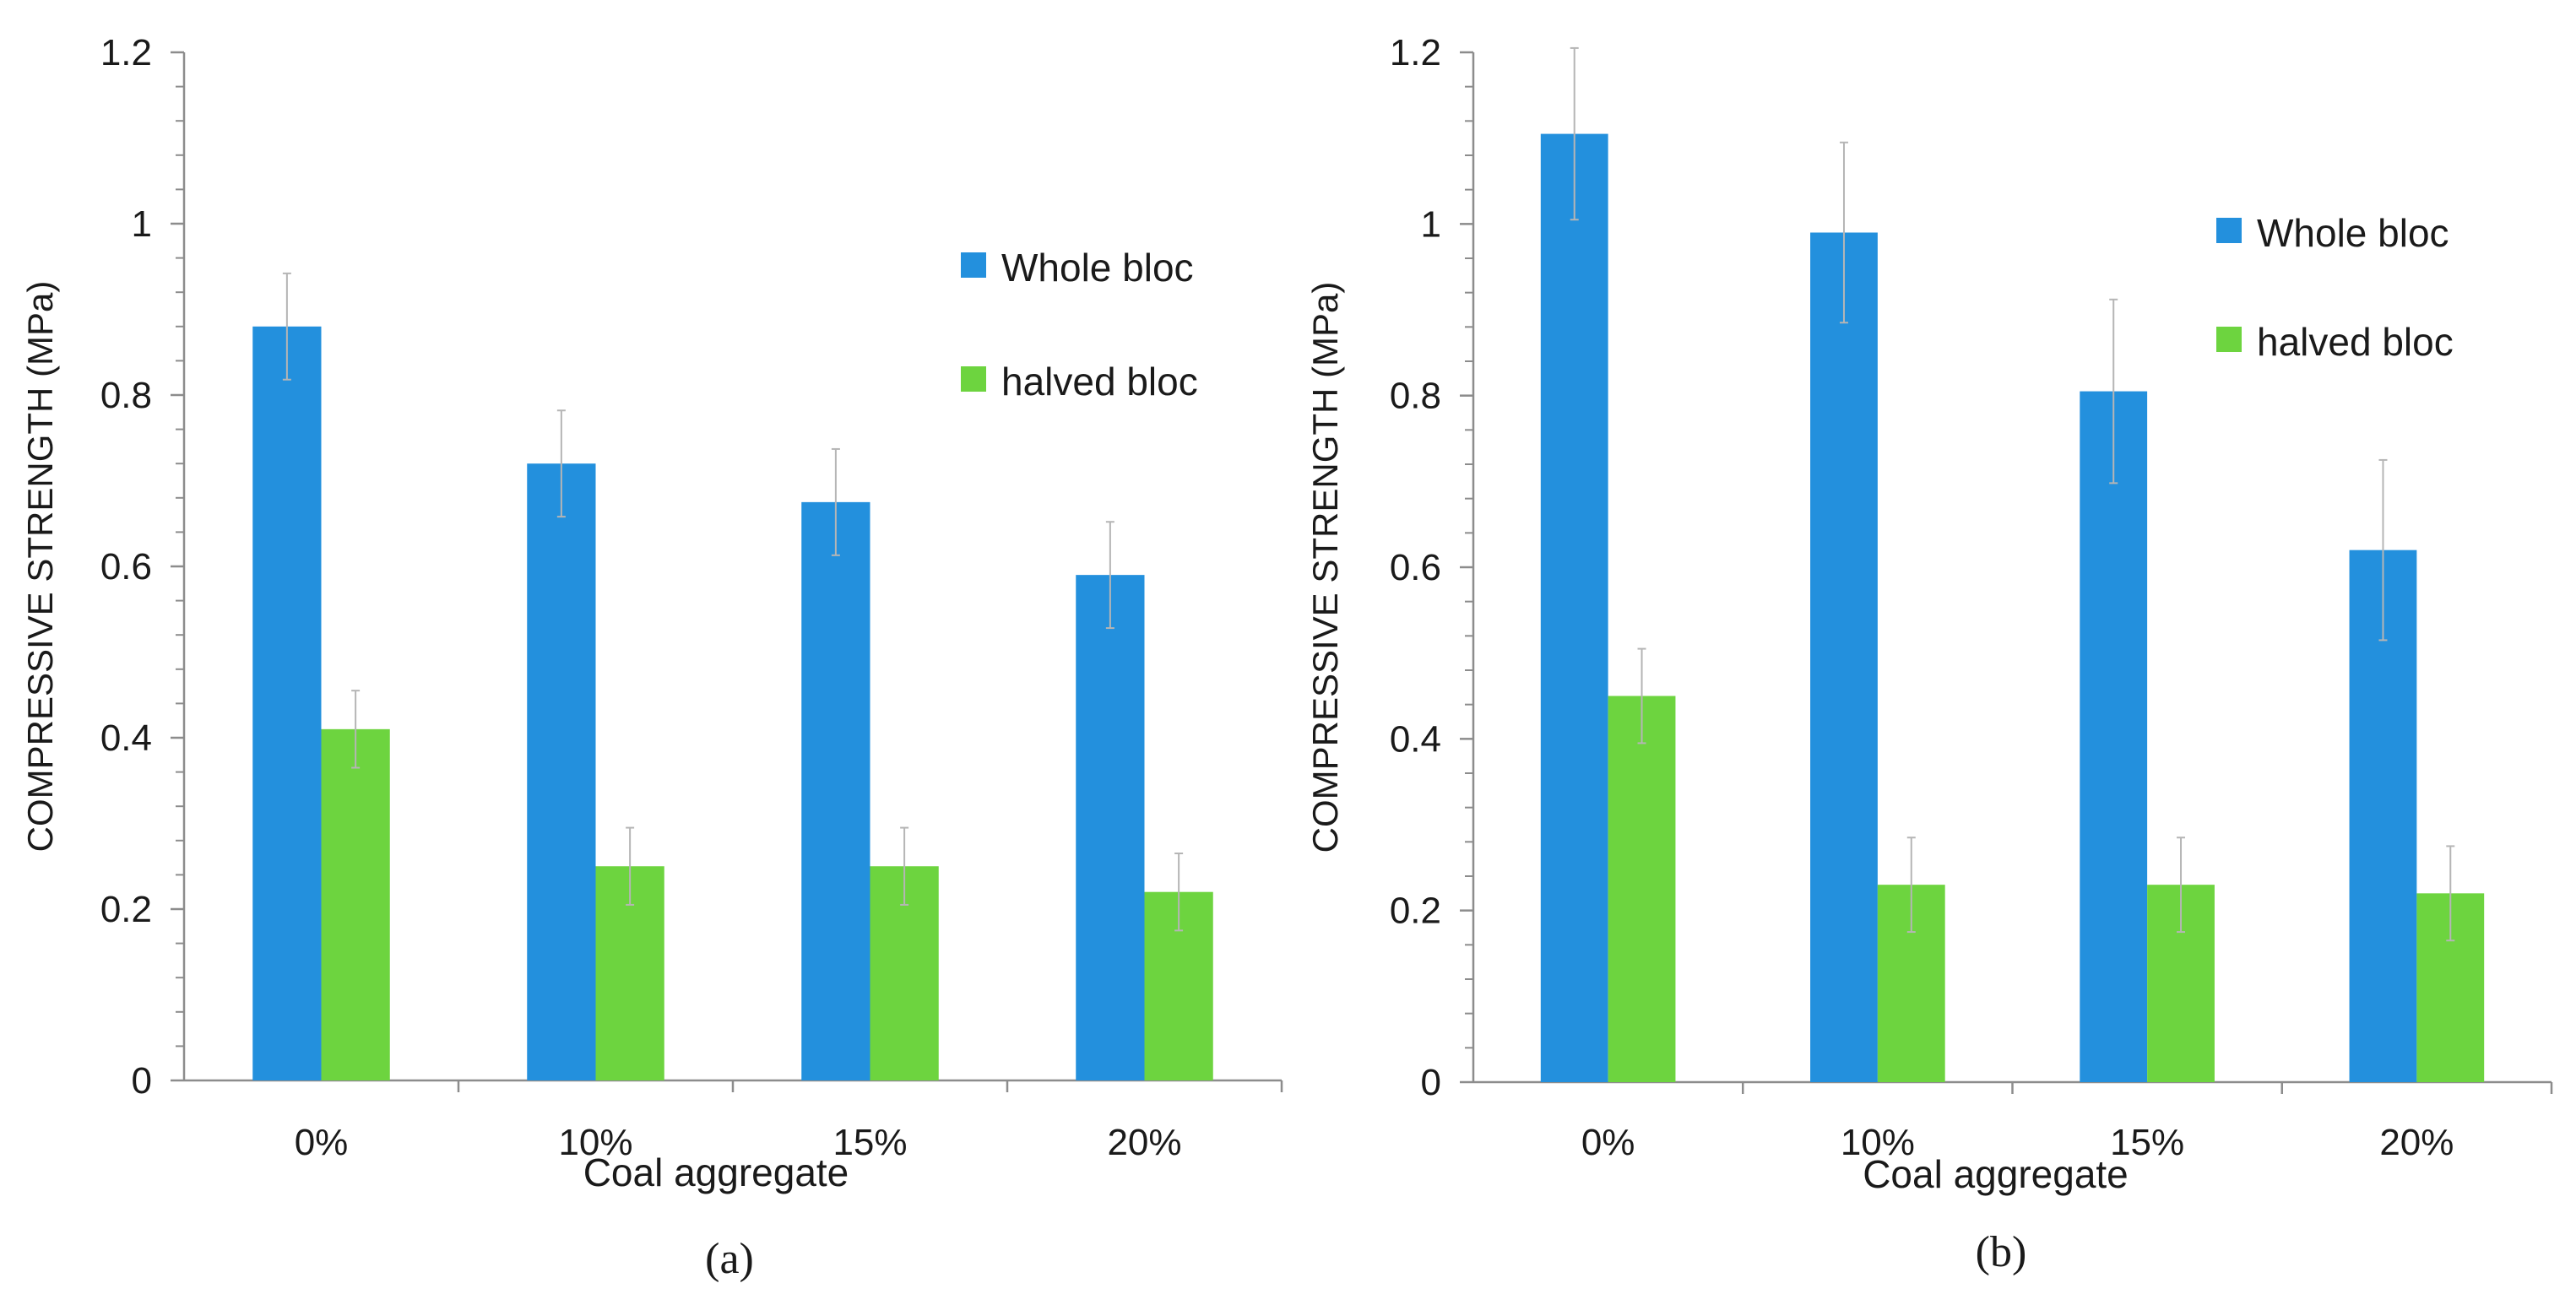 The width and height of the screenshot is (2576, 1294). What do you see at coordinates (729, 1259) in the screenshot?
I see `panel-label: (a)` at bounding box center [729, 1259].